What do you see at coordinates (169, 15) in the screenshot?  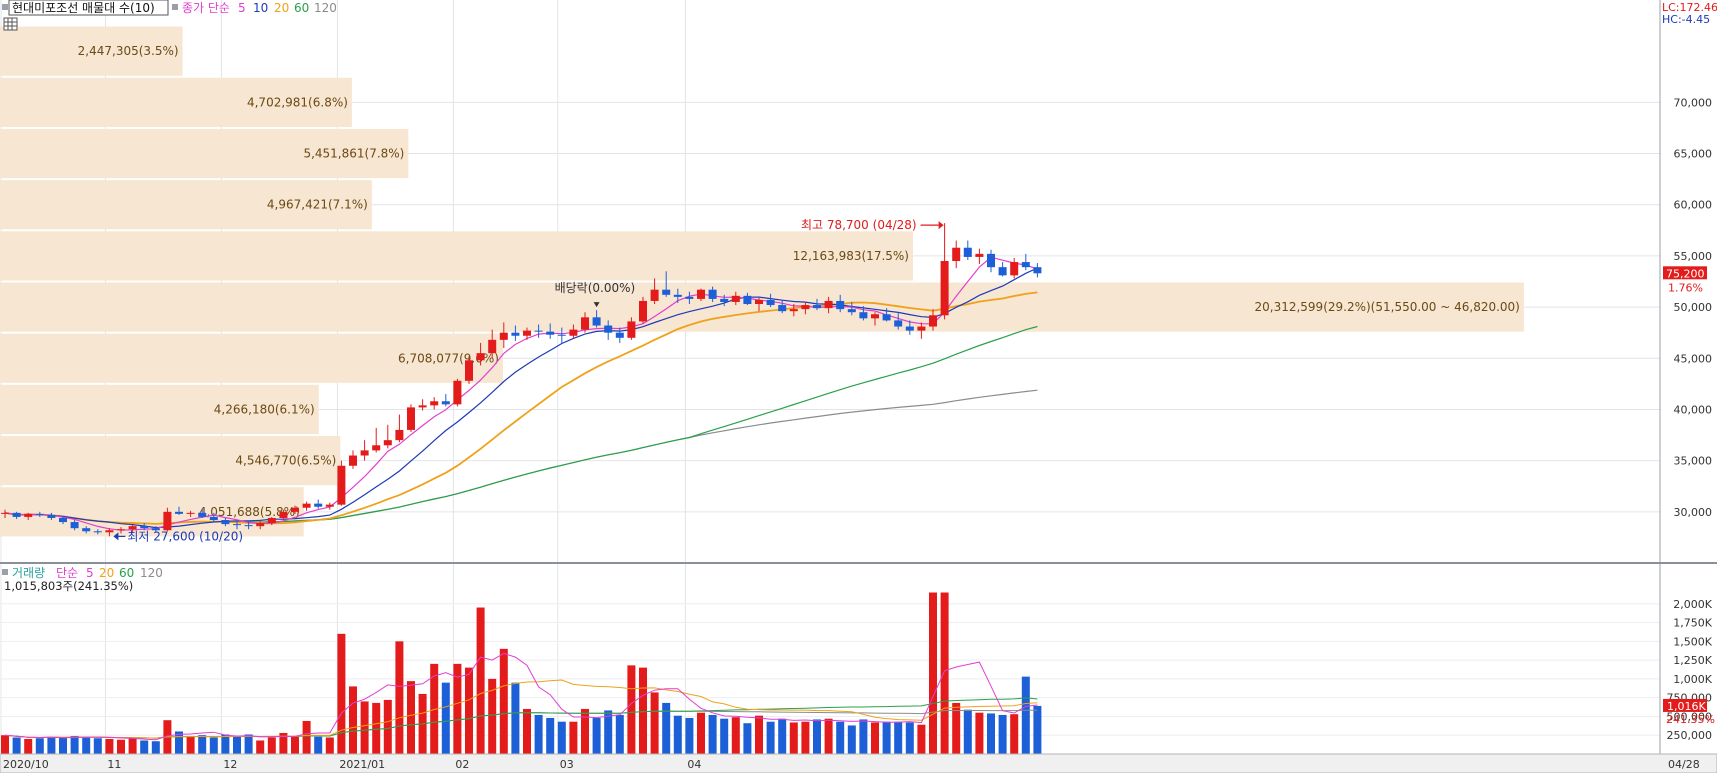 I see `price-legend: 현대미포조선 매물대 수(10) 종가 단순 5 10 20 60 120` at bounding box center [169, 15].